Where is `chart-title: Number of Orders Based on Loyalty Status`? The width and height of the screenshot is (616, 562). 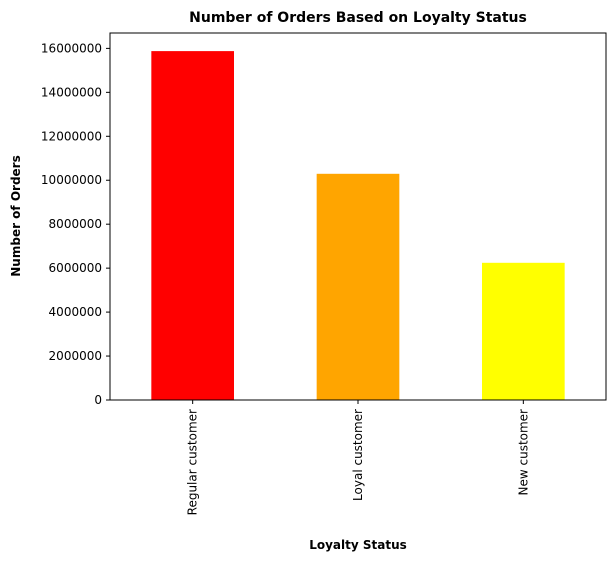
chart-title: Number of Orders Based on Loyalty Status is located at coordinates (358, 18).